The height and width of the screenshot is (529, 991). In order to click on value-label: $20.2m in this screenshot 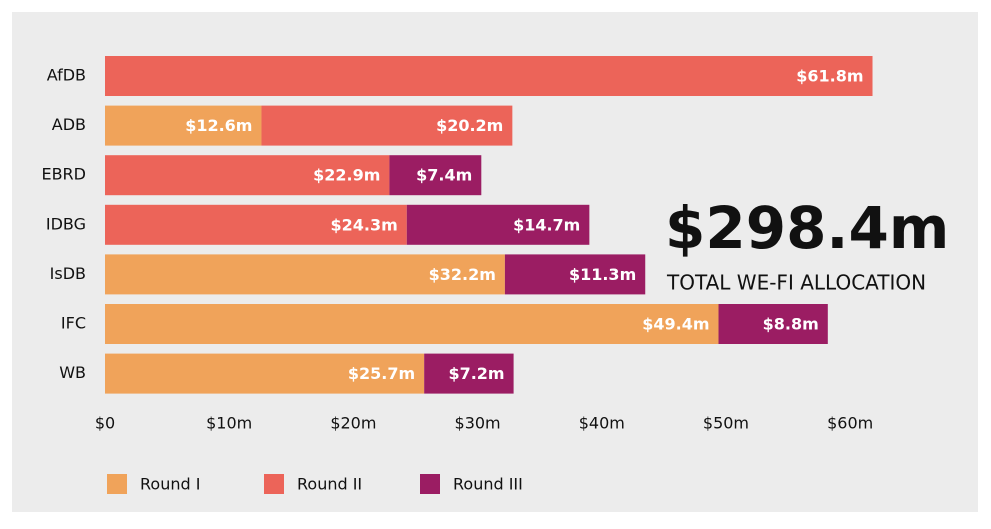, I will do `click(469, 125)`.